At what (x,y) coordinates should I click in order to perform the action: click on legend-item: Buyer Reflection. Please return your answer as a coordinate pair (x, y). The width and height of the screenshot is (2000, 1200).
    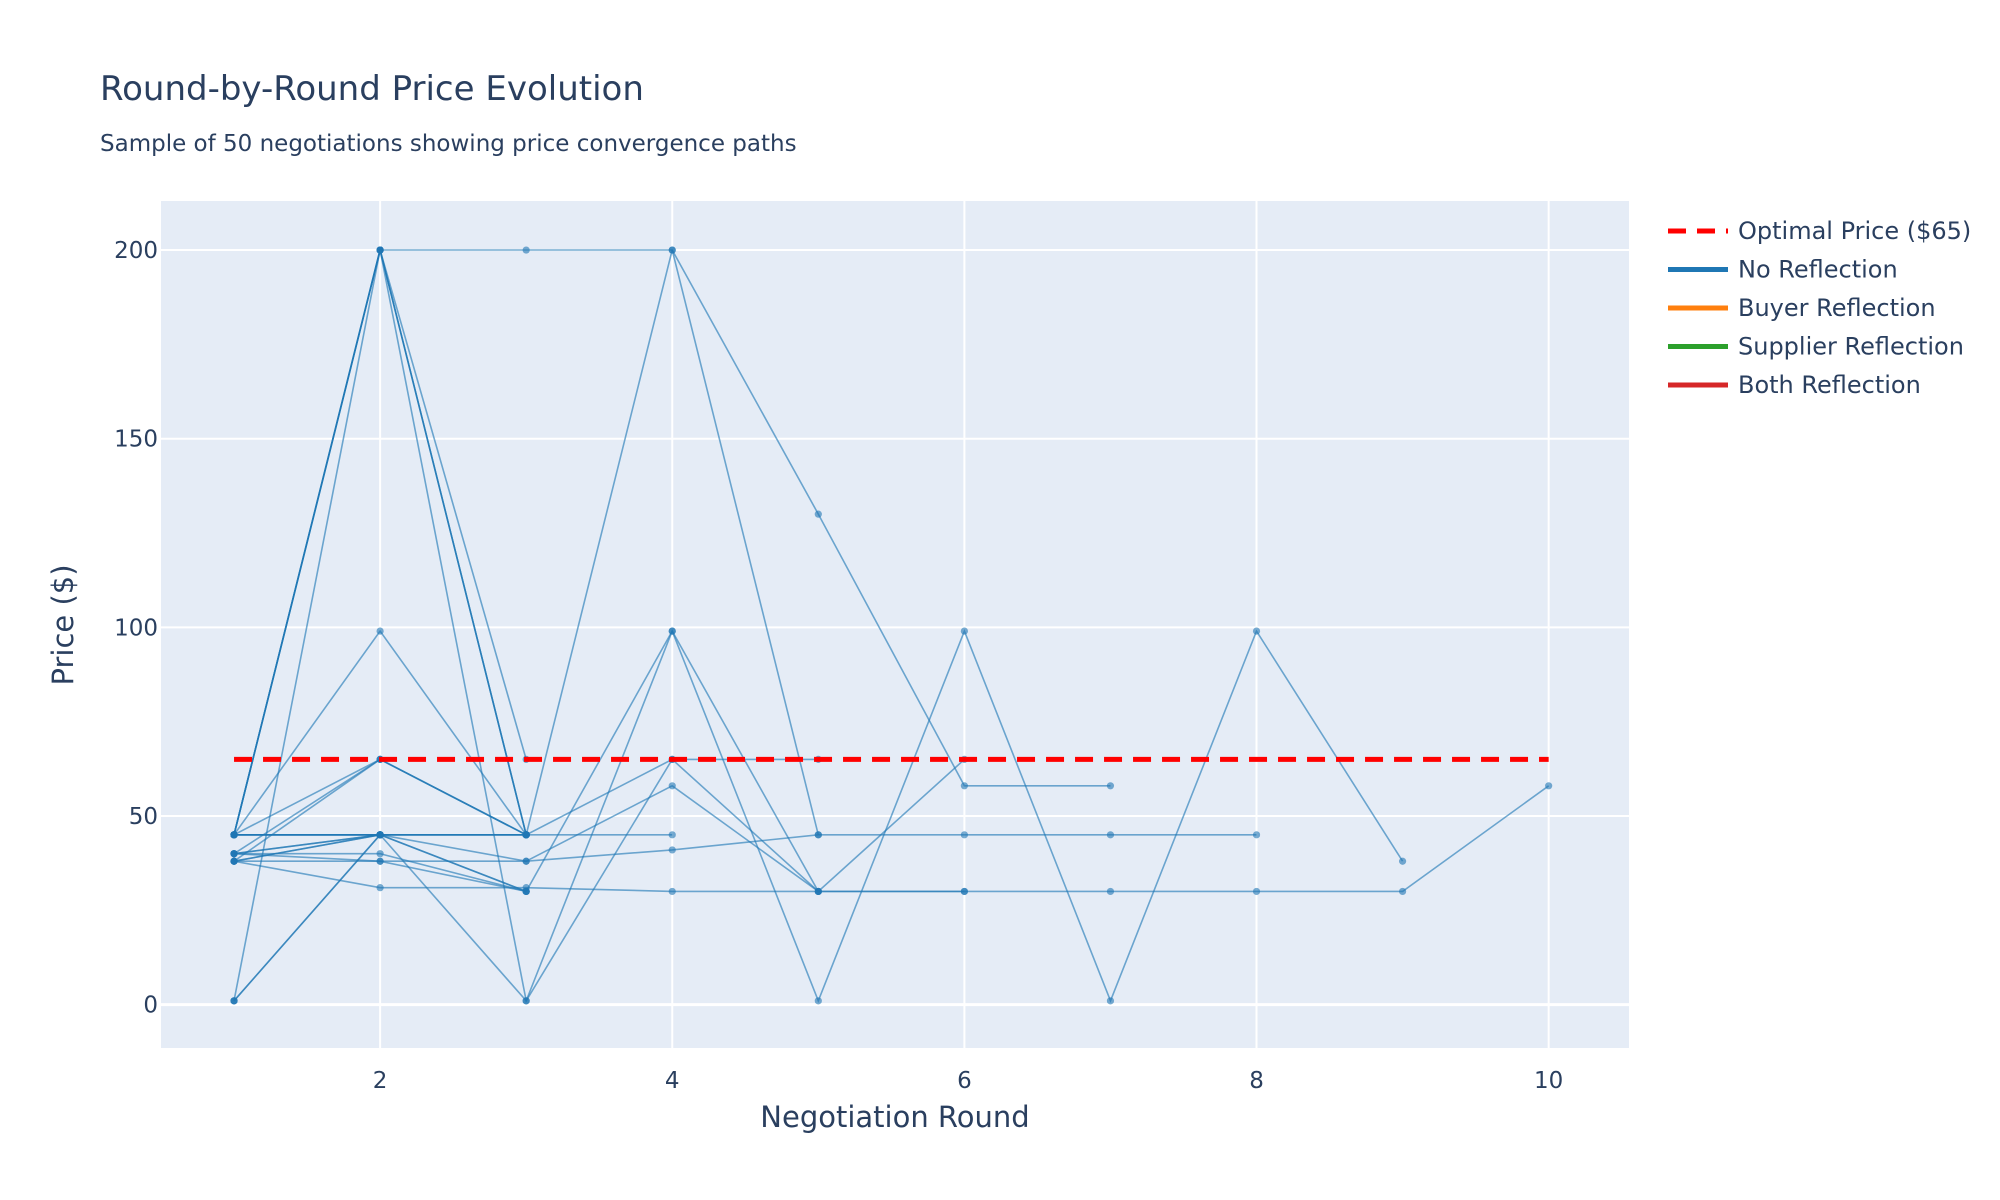
    Looking at the image, I should click on (1802, 308).